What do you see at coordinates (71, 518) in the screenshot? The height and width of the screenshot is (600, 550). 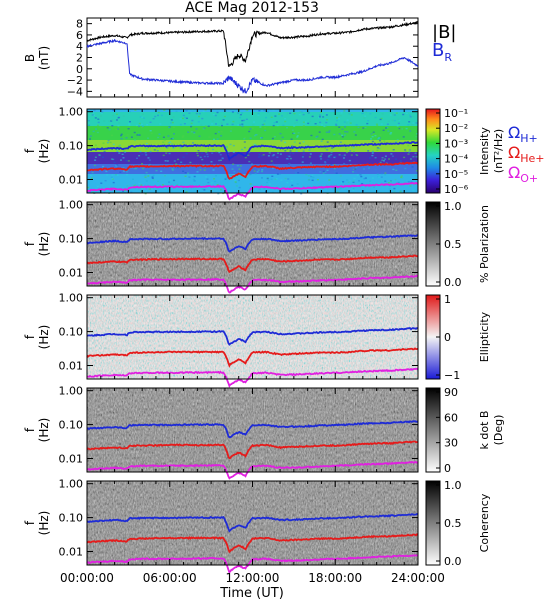 I see `f-ytick-label: 0.10` at bounding box center [71, 518].